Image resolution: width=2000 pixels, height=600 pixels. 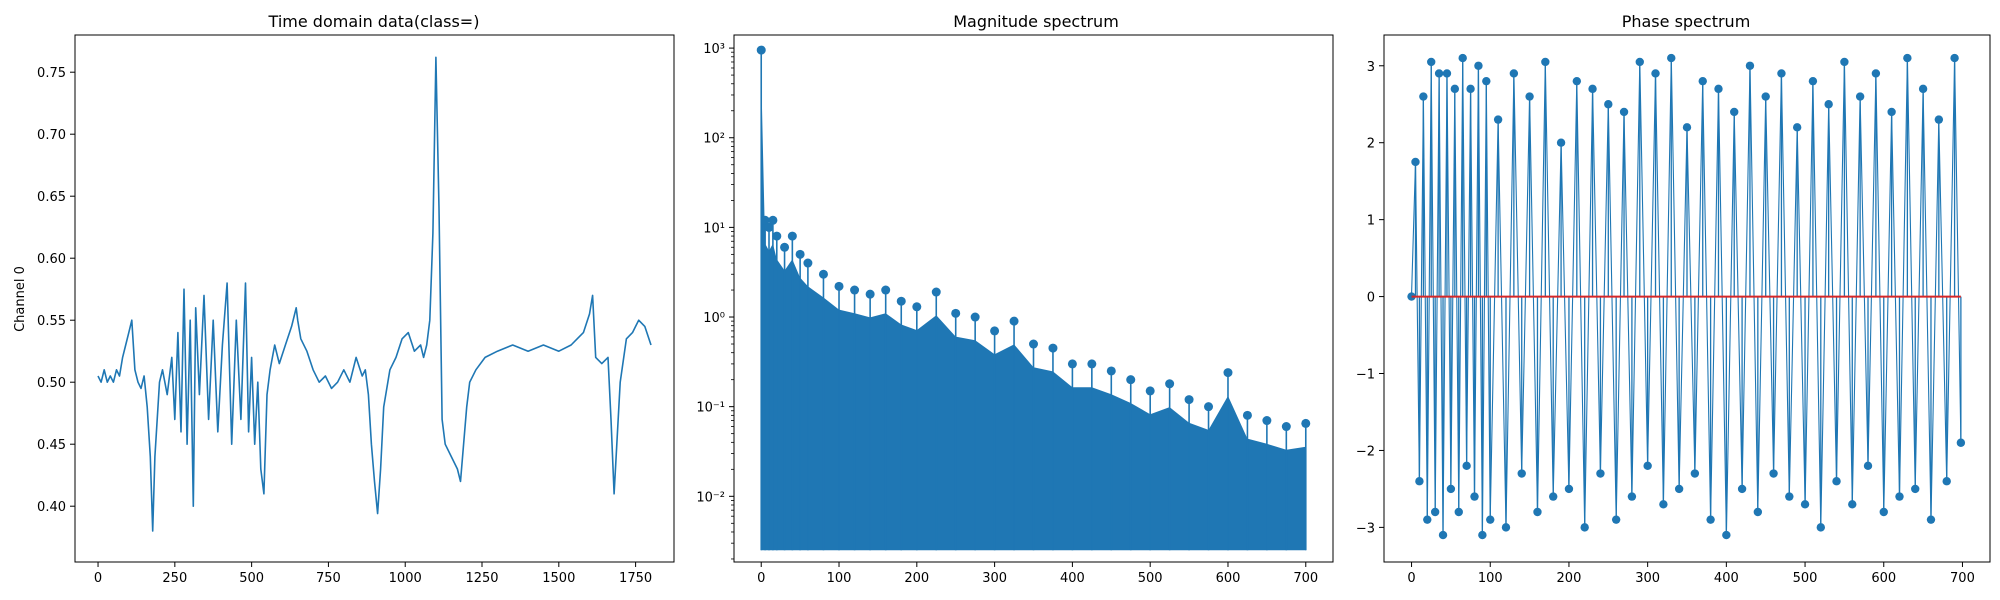 I want to click on phase-spectrum-x-tick-label: 400, so click(x=1726, y=578).